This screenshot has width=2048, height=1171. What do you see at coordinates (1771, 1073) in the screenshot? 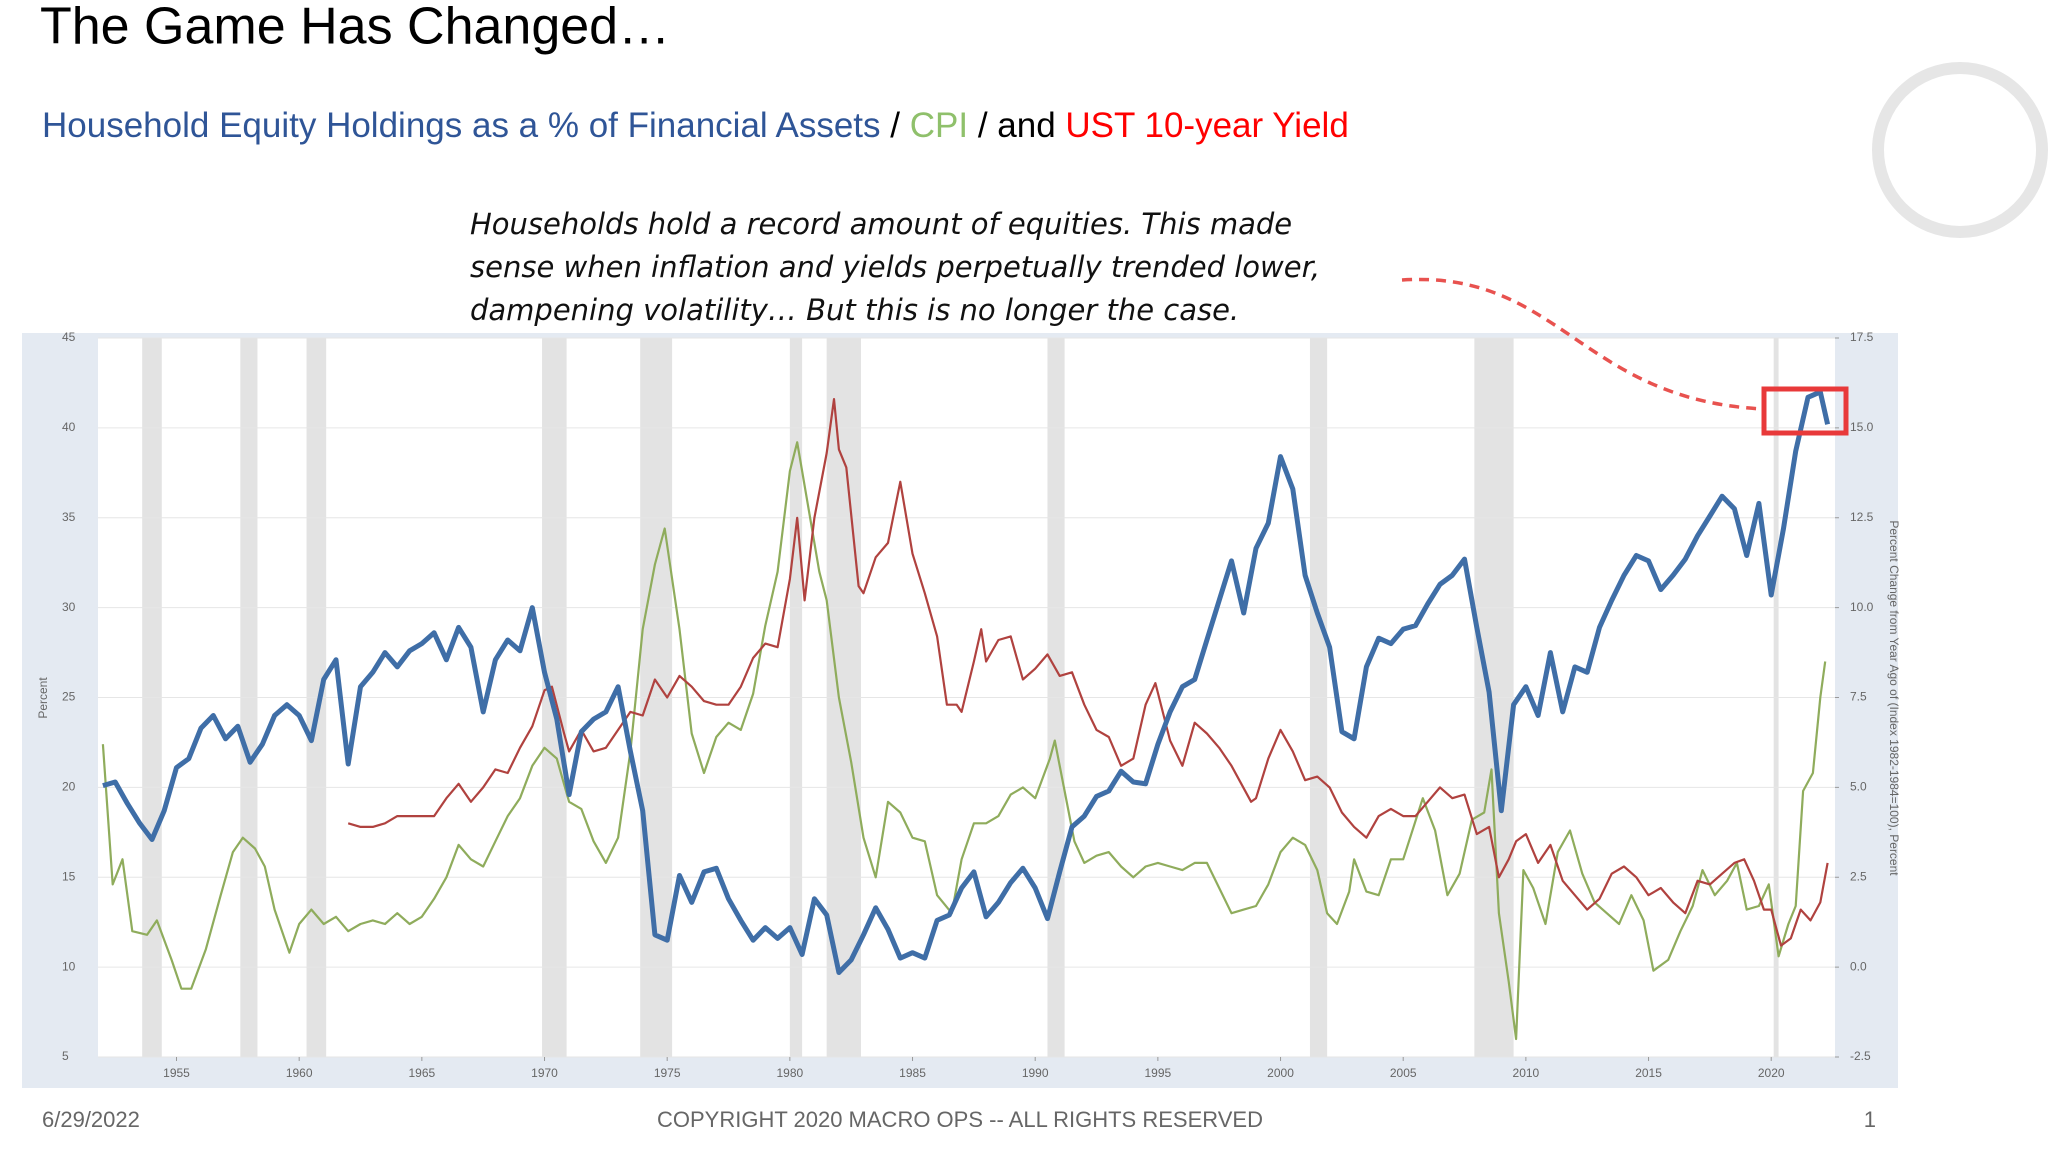
I see `x-tick-label: 2020` at bounding box center [1771, 1073].